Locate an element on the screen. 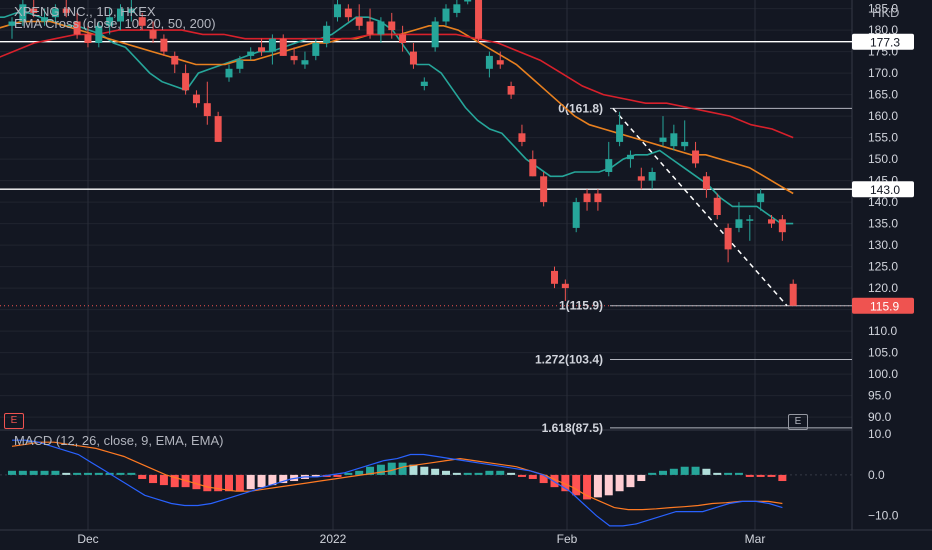 This screenshot has width=932, height=550. price-tag-text-2: 115.9 is located at coordinates (884, 307).